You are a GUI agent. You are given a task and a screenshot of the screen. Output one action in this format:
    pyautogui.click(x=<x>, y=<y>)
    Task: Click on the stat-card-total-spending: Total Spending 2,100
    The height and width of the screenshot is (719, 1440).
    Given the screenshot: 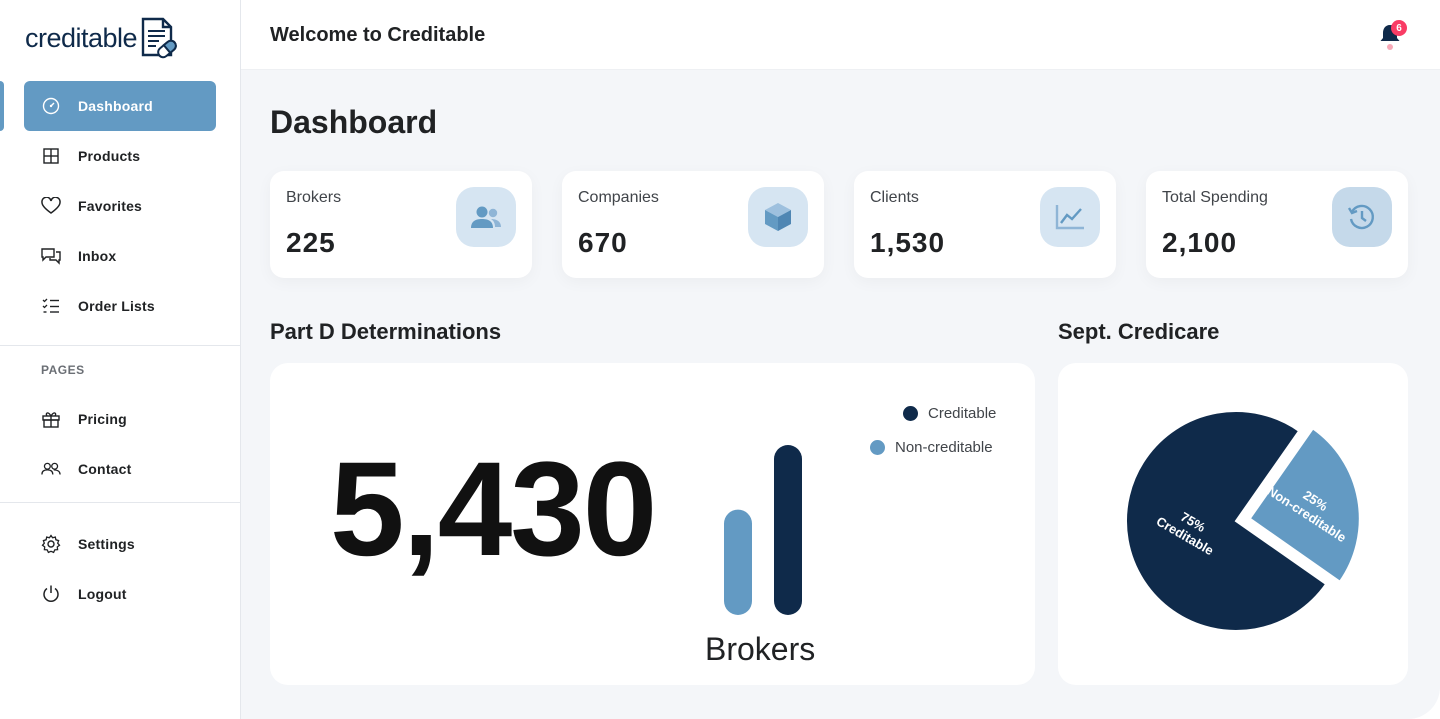 What is the action you would take?
    pyautogui.click(x=1277, y=224)
    